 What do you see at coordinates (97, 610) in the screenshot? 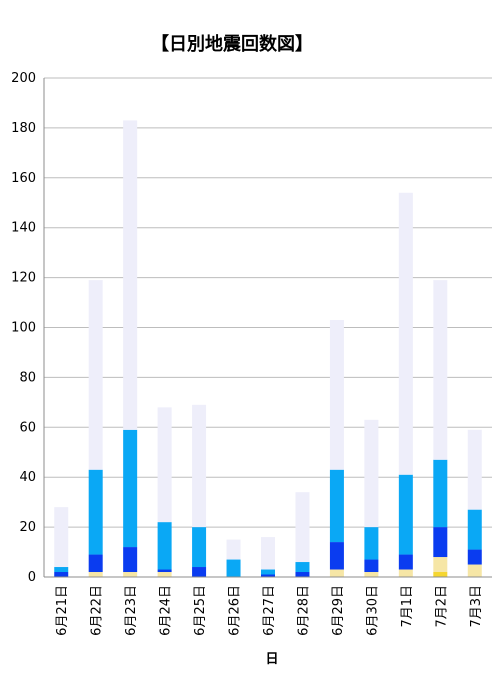
I see `x-tick-label: 6月22日` at bounding box center [97, 610].